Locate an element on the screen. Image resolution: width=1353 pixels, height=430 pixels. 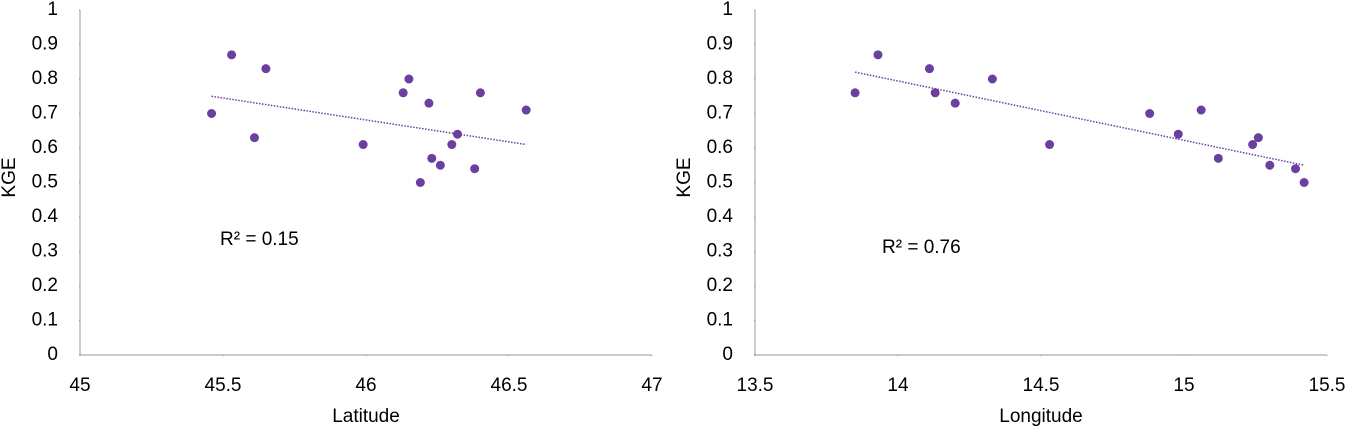
x-tick-label: 46.5 is located at coordinates (509, 385).